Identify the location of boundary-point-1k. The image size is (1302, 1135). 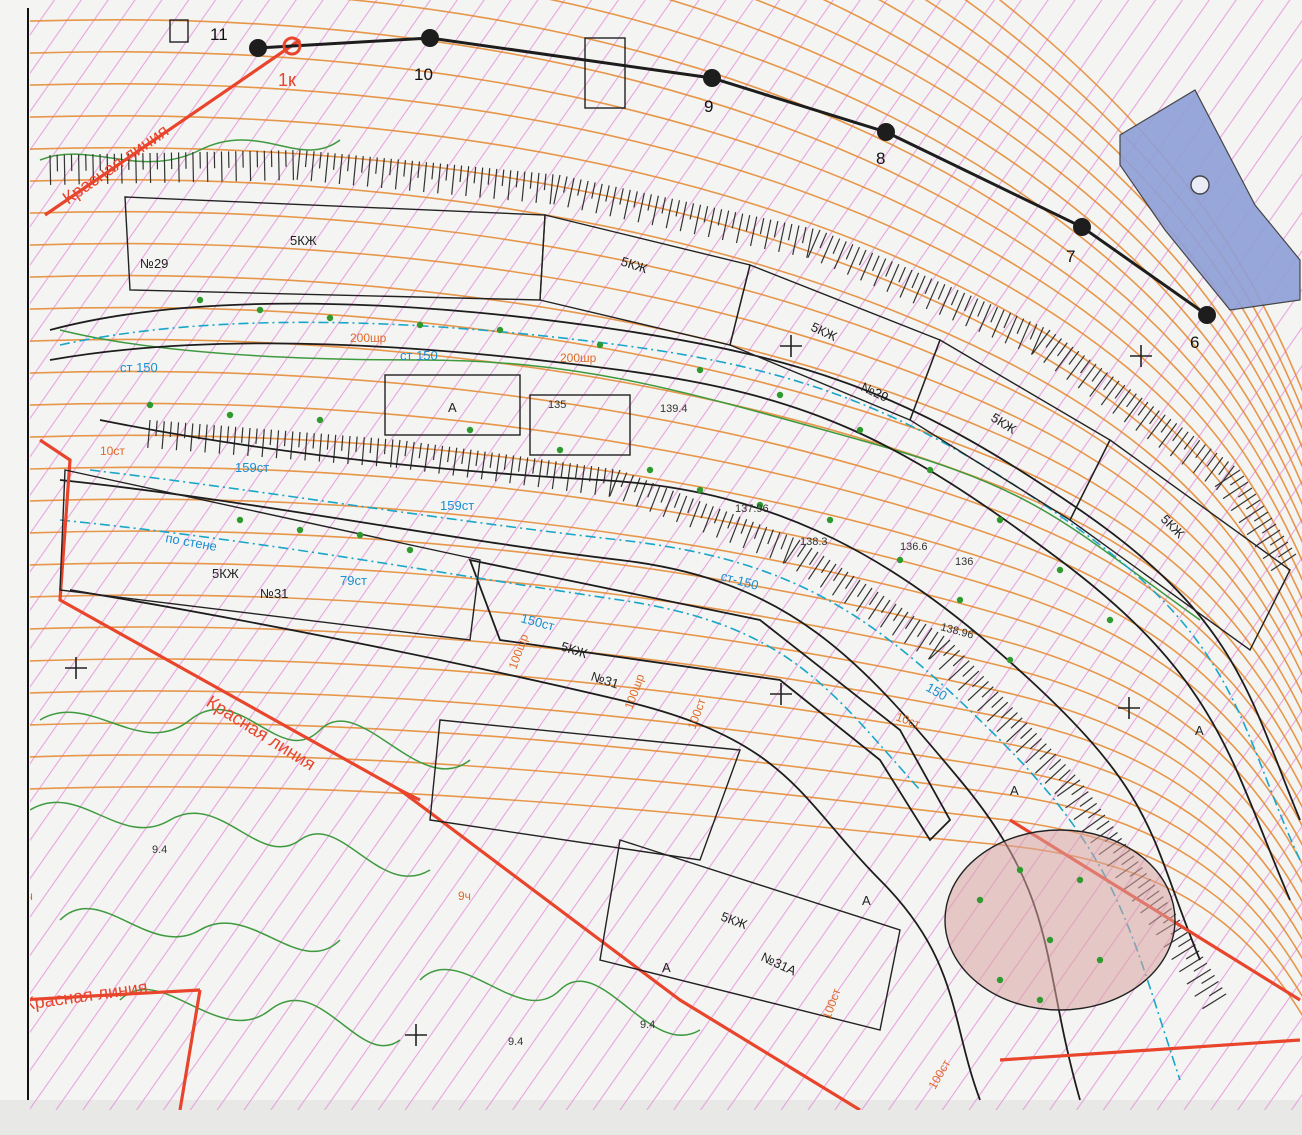
(292, 46).